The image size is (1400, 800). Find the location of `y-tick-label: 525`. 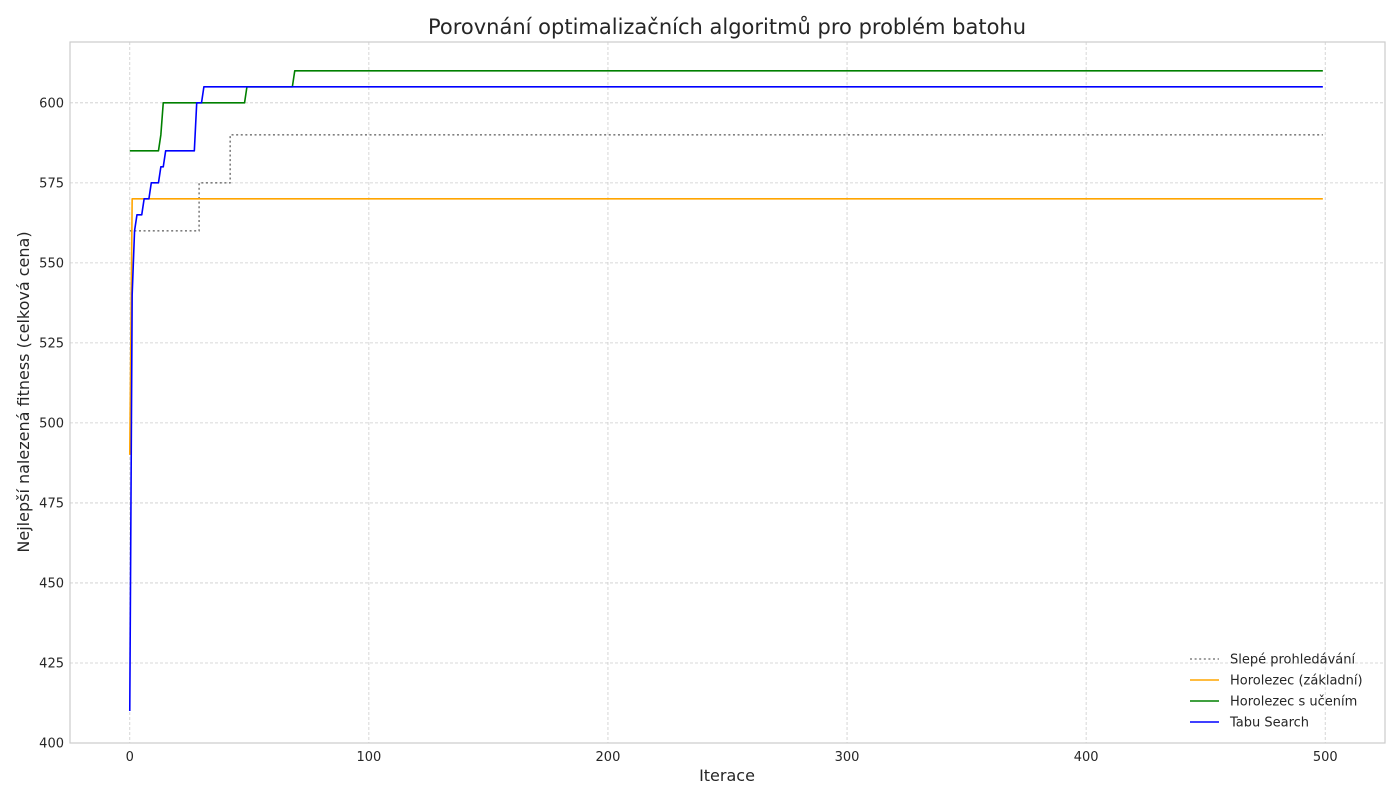

y-tick-label: 525 is located at coordinates (51, 343).